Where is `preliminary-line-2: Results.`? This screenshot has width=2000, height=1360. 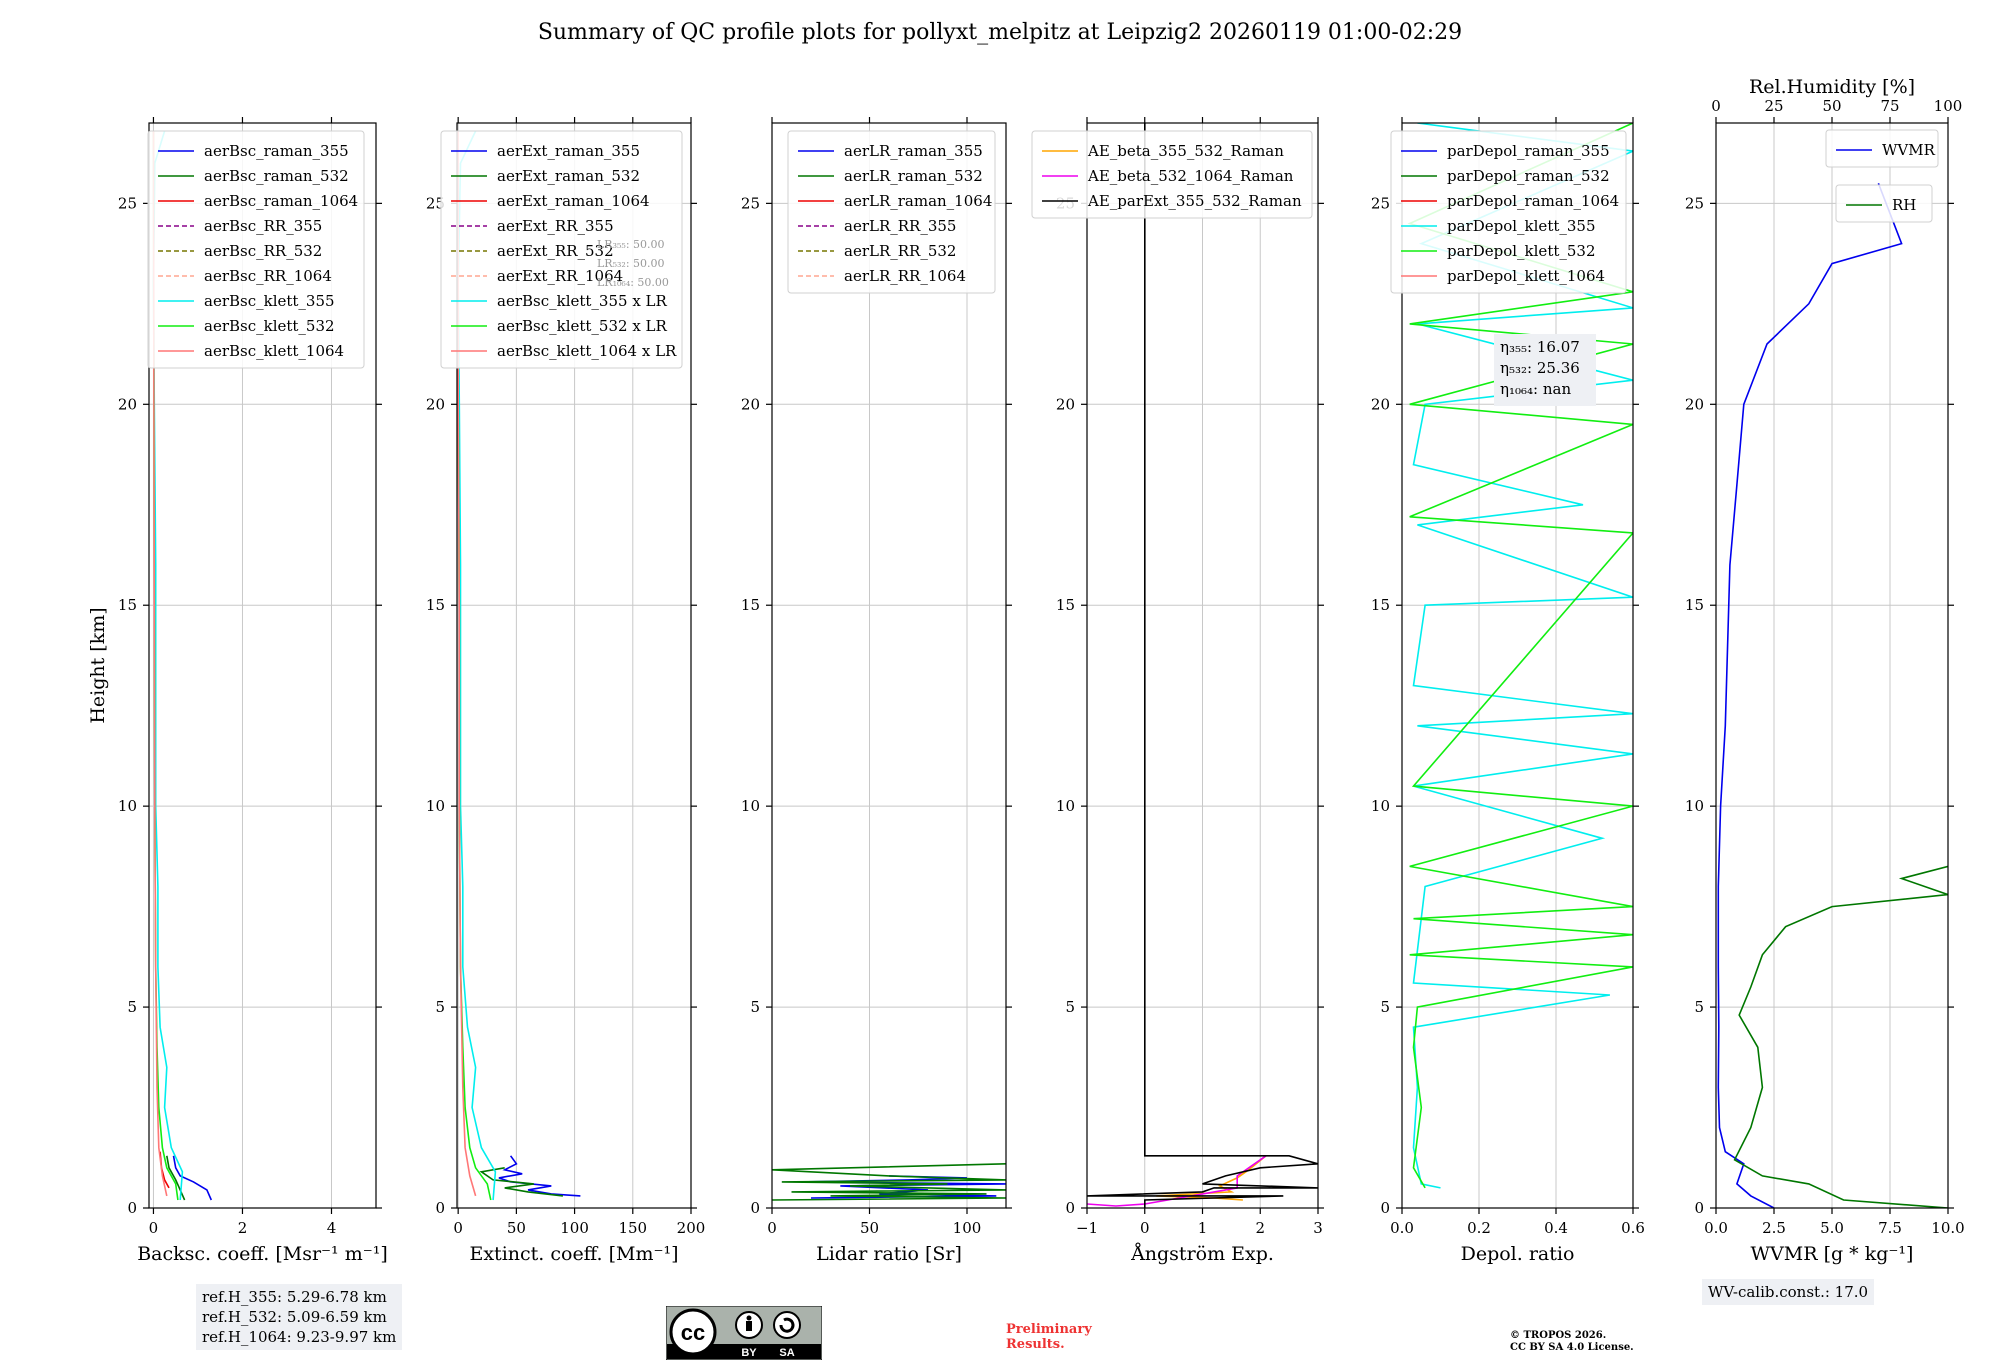
preliminary-line-2: Results. is located at coordinates (1035, 1344).